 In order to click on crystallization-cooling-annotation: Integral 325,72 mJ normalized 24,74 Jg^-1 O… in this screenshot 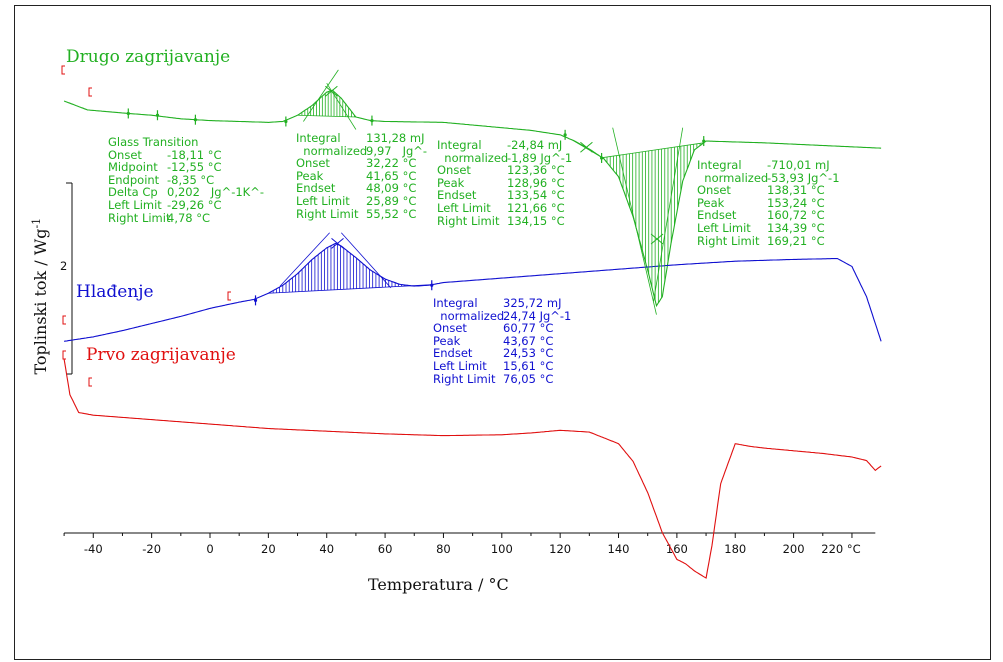, I will do `click(502, 341)`.